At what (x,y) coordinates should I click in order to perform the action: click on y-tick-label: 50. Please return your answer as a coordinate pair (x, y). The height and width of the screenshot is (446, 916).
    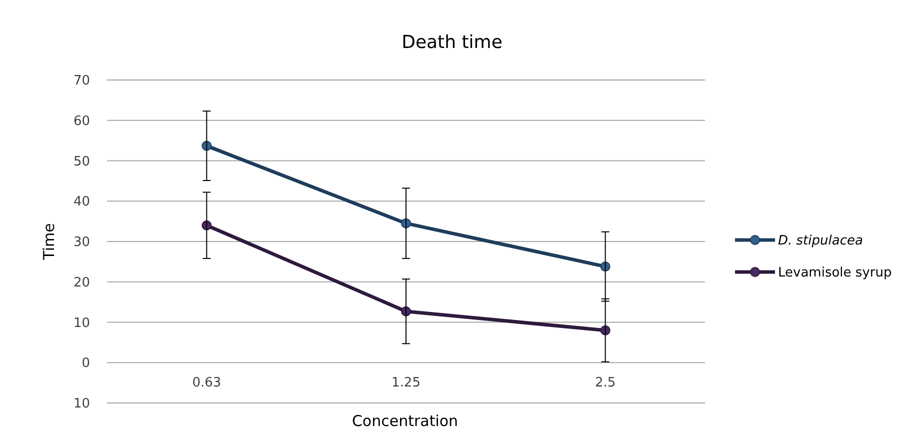
    Looking at the image, I should click on (81, 162).